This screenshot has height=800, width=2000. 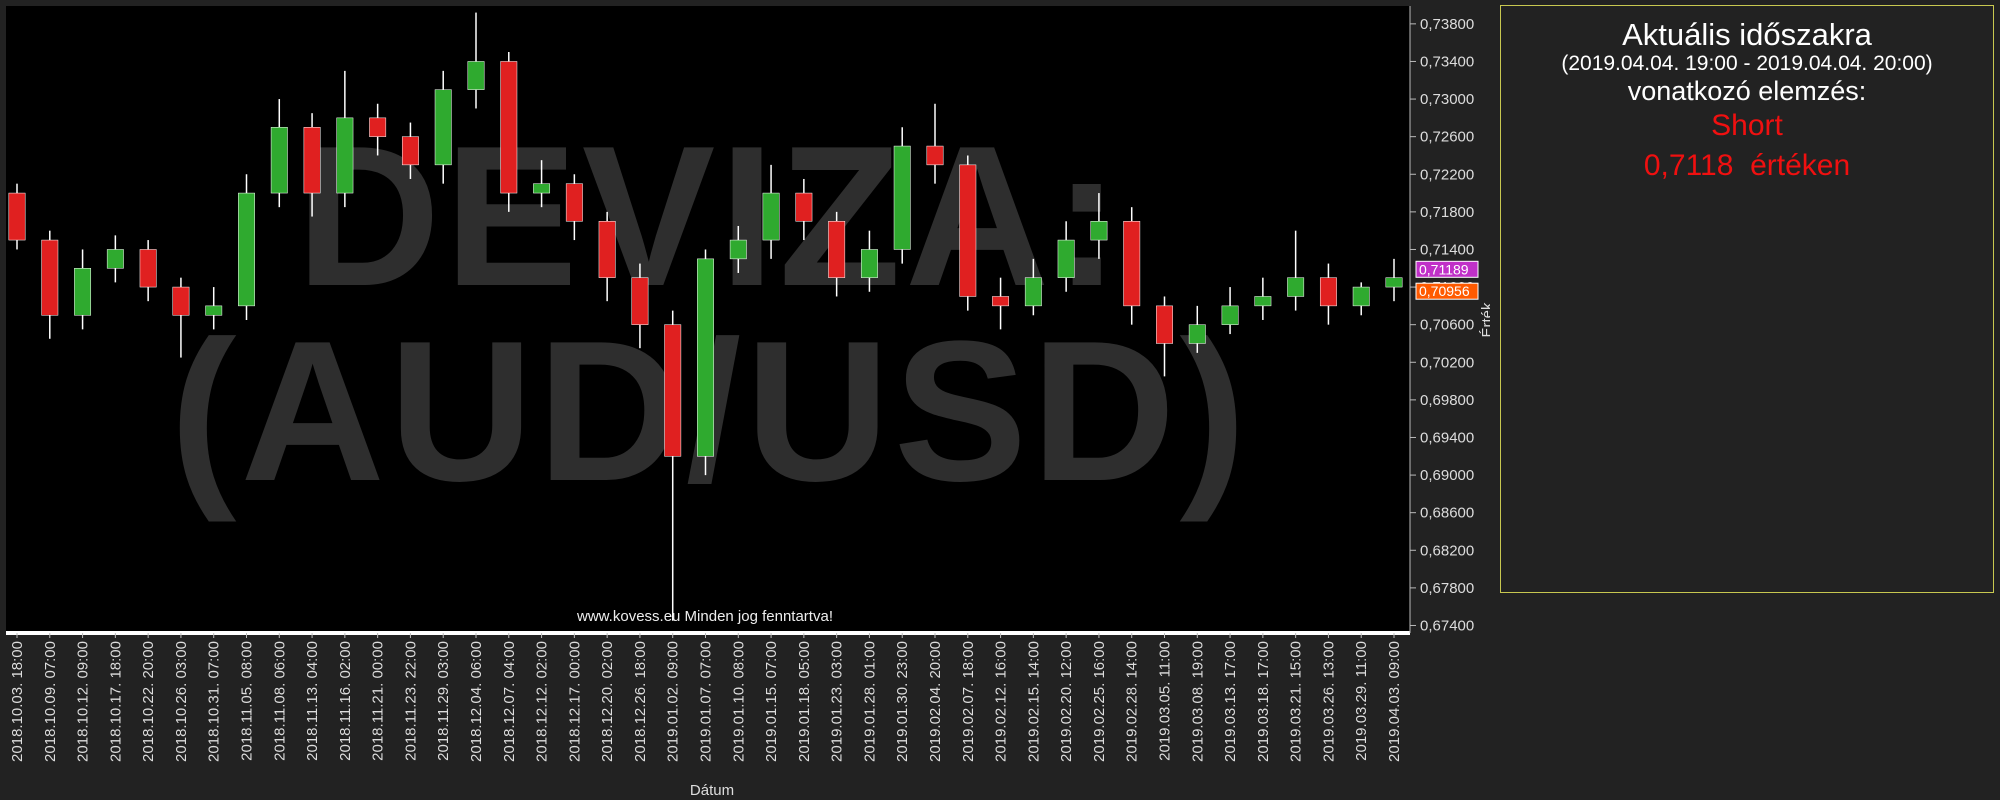 What do you see at coordinates (214, 701) in the screenshot?
I see `x-tick-label: 2018.10.31. 07:00` at bounding box center [214, 701].